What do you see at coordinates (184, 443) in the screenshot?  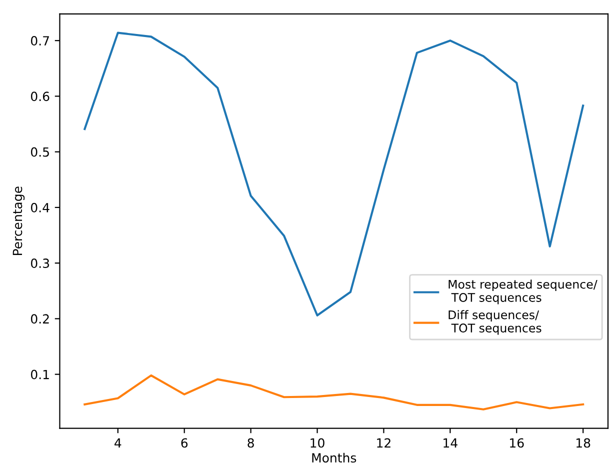 I see `x-tick-label: 6` at bounding box center [184, 443].